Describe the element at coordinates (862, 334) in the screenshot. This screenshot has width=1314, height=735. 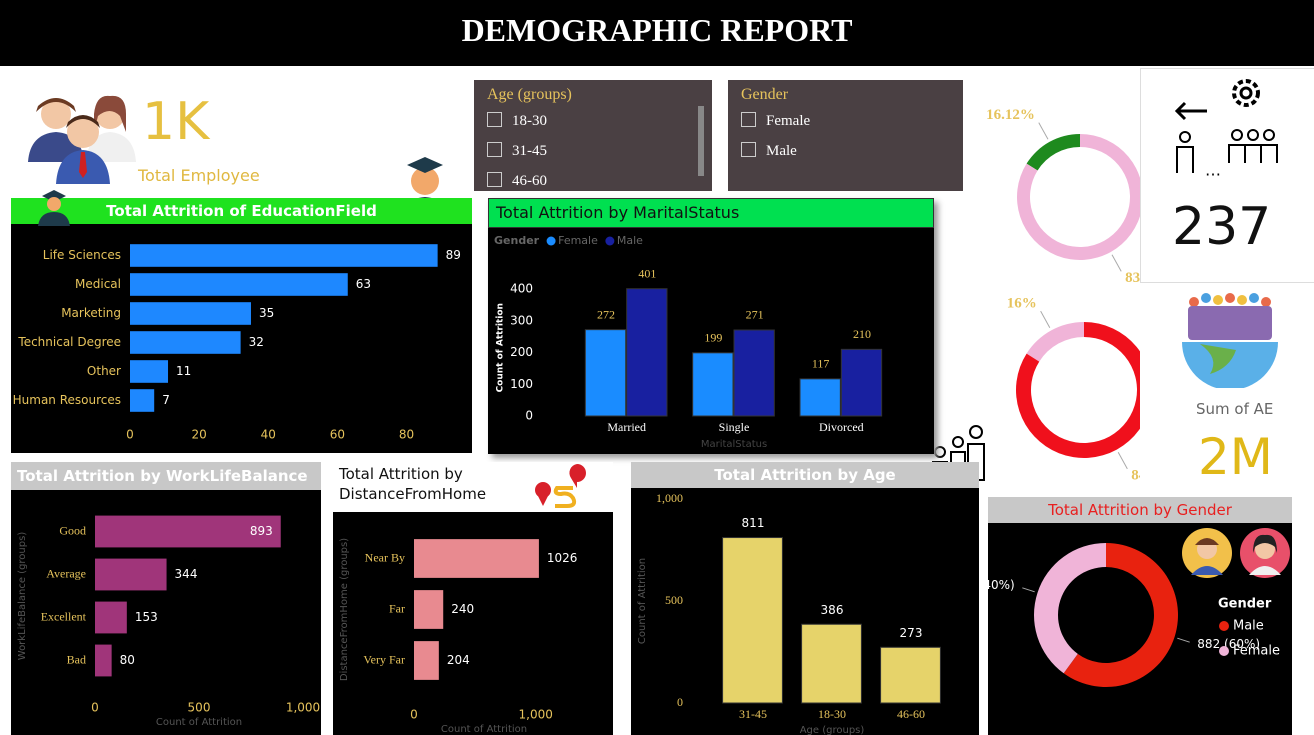
I see `value-label: 210` at that location.